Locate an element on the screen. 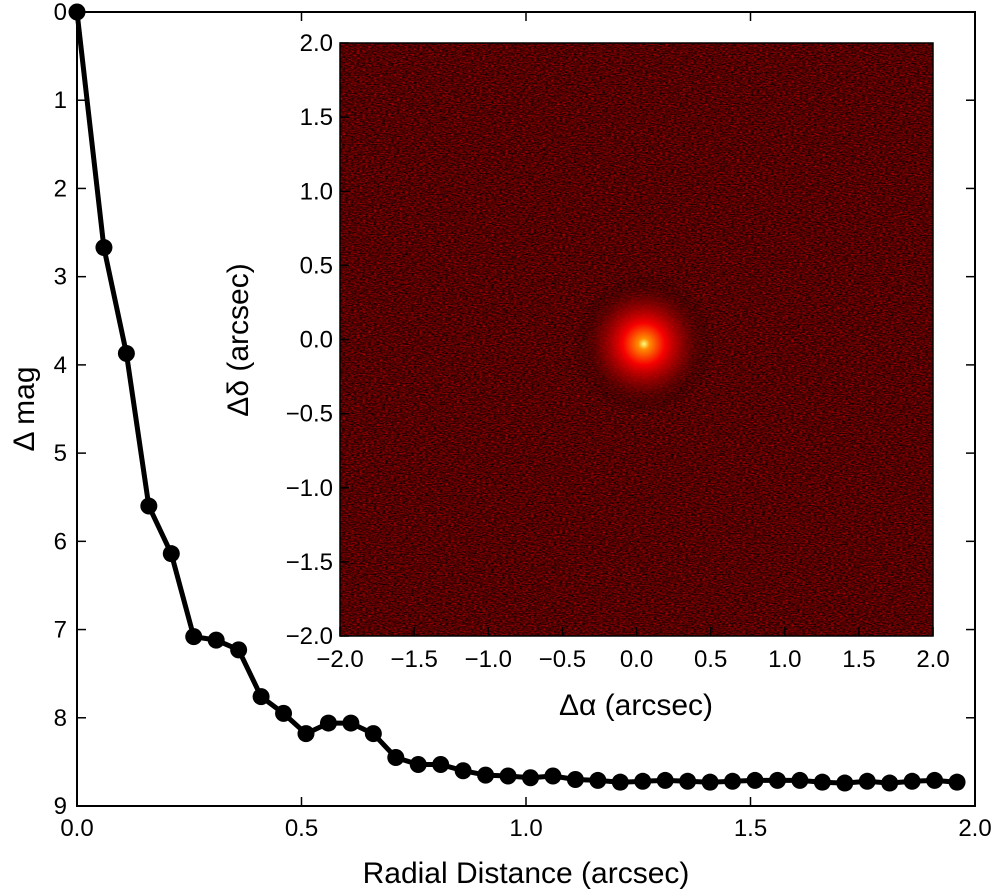  main-y-tick-label: 6 is located at coordinates (60, 541).